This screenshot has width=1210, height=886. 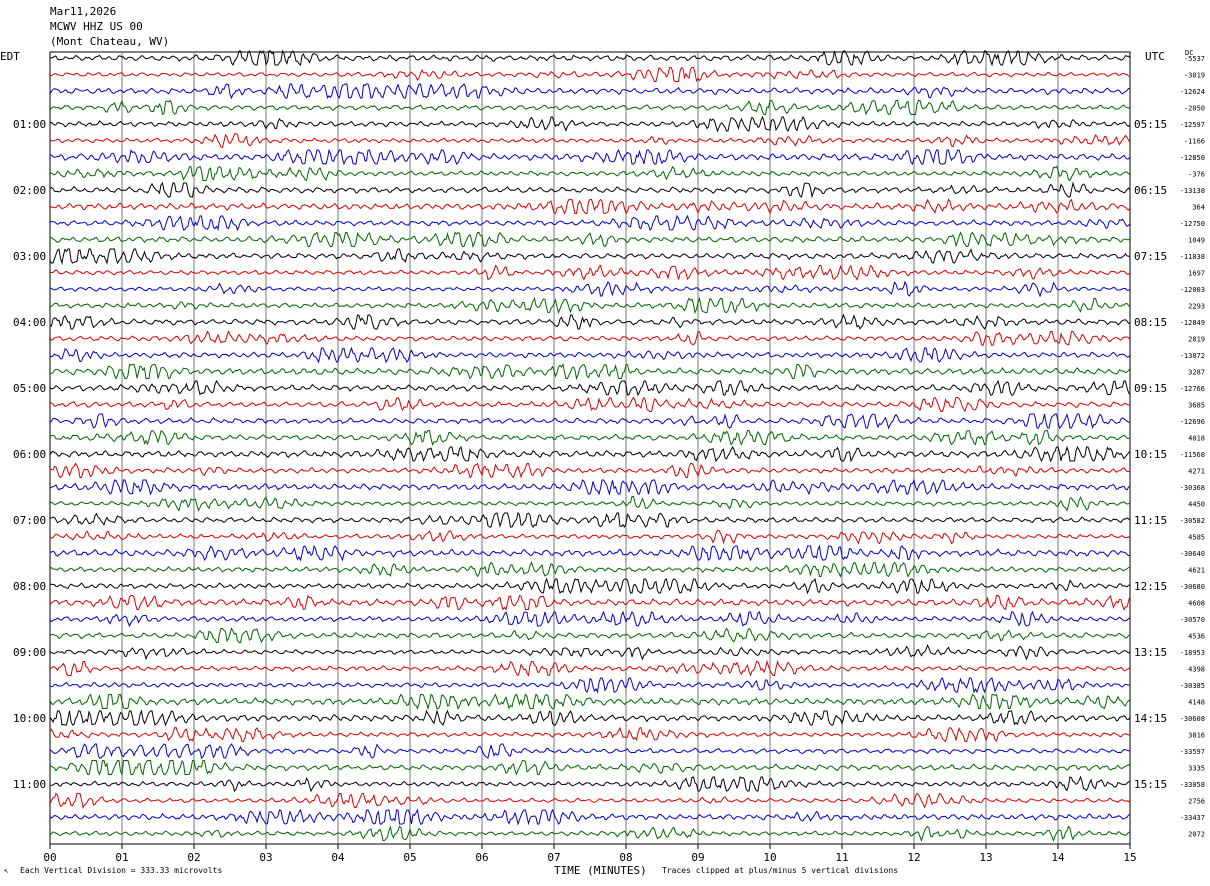 I want to click on utc-hour-label: 14:15, so click(x=1150, y=718).